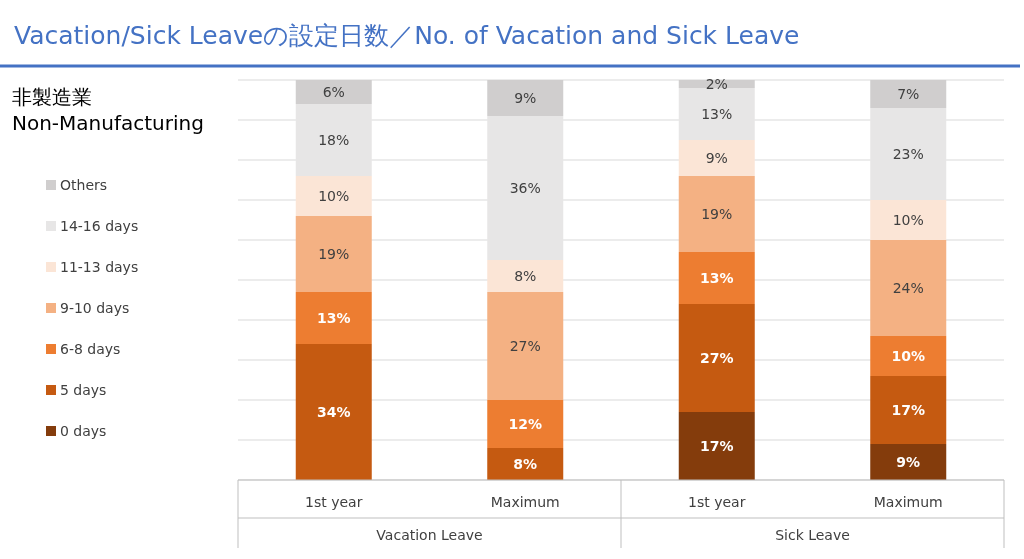 The width and height of the screenshot is (1024, 559). What do you see at coordinates (333, 92) in the screenshot?
I see `data-label: 6%` at bounding box center [333, 92].